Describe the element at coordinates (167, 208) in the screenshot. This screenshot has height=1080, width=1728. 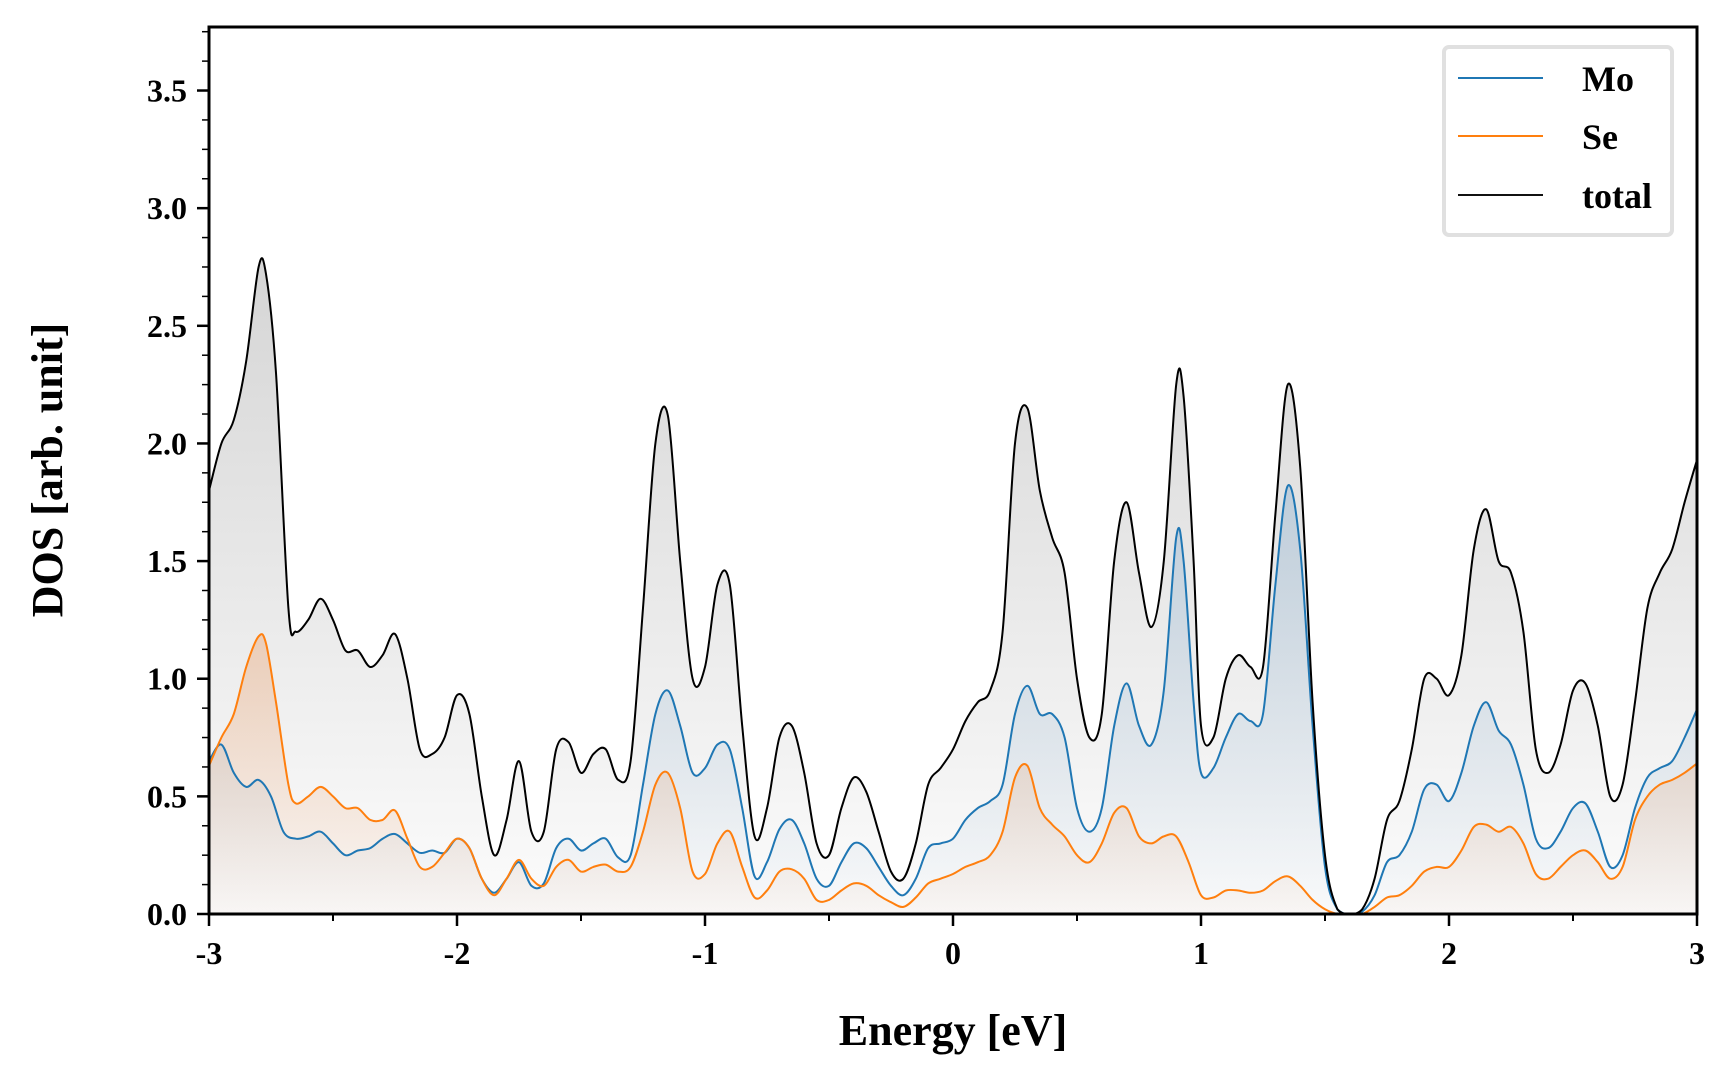
I see `y-tick-label: 3.0` at that location.